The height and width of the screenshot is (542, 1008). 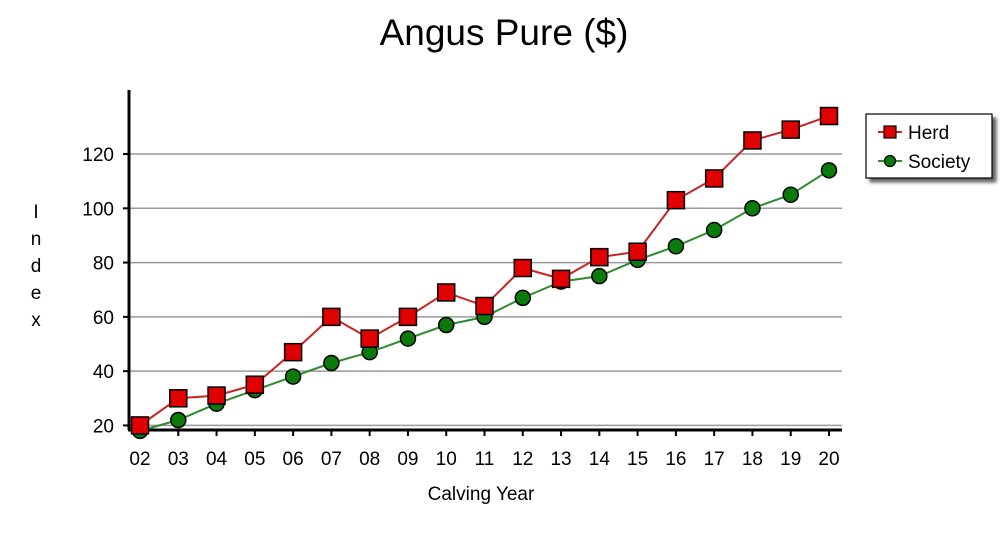 I want to click on x-axis-title: Calving Year, so click(x=481, y=494).